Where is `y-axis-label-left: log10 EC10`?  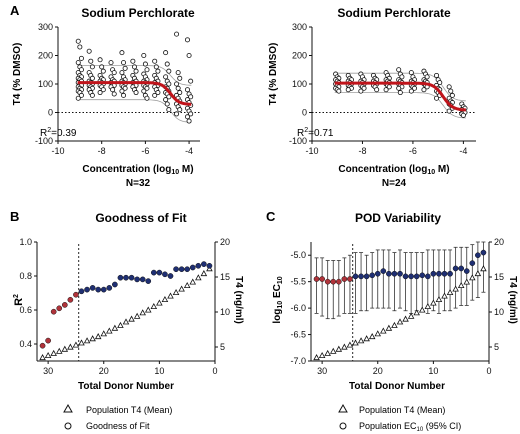 y-axis-label-left: log10 EC10 is located at coordinates (278, 299).